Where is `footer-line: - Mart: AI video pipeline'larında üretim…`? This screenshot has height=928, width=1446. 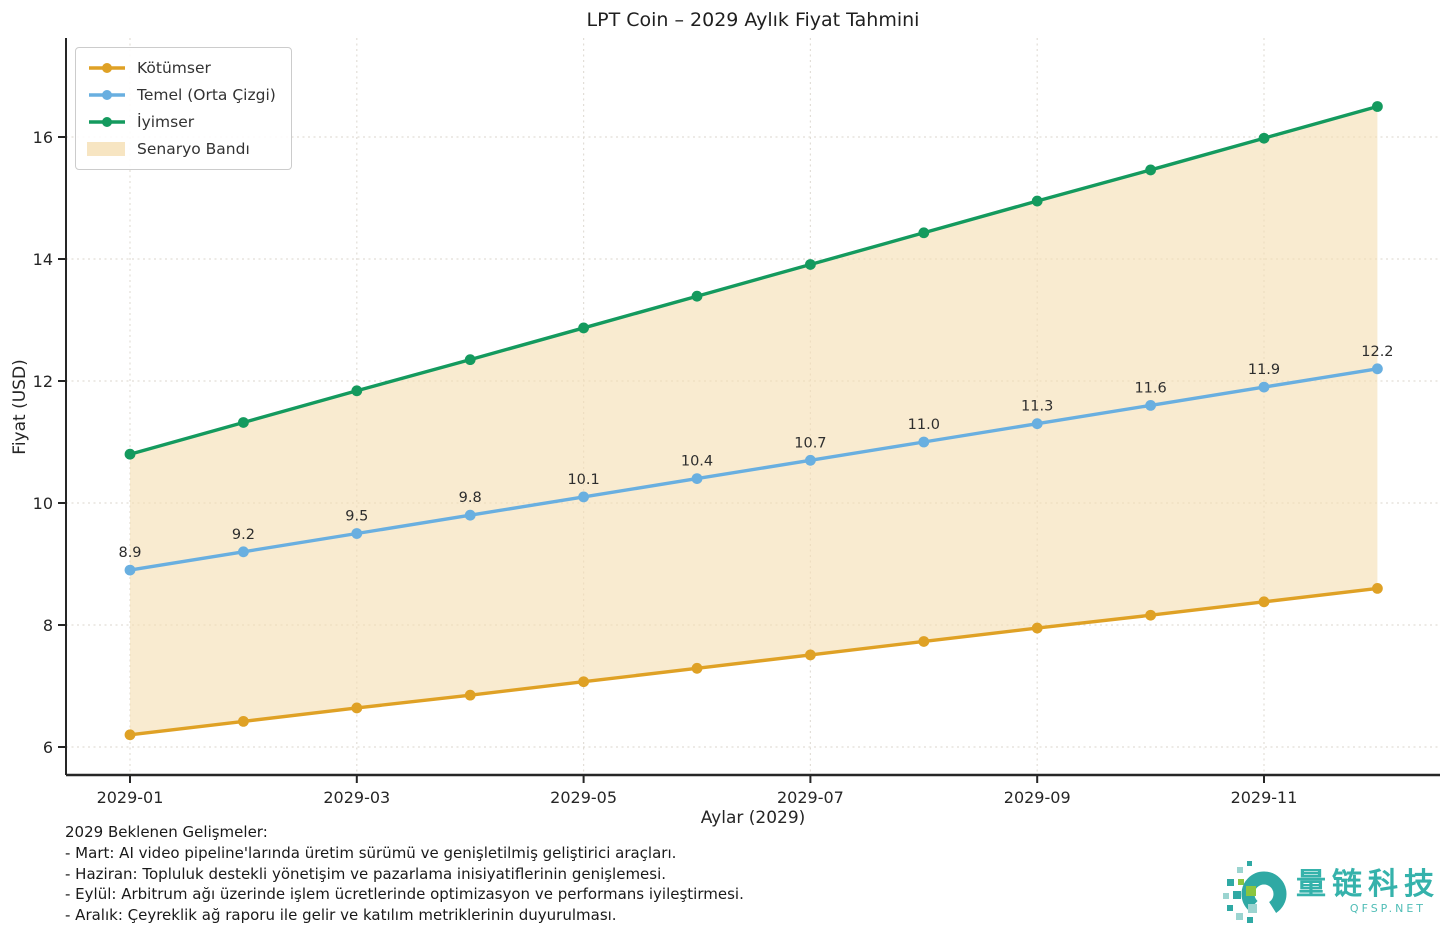
footer-line: - Mart: AI video pipeline'larında üretim… is located at coordinates (371, 852).